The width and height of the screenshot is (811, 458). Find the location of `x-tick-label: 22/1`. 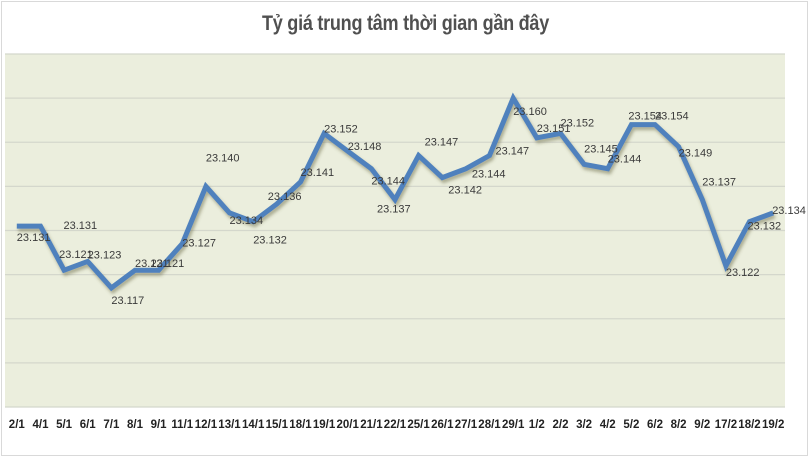

x-tick-label: 22/1 is located at coordinates (395, 425).